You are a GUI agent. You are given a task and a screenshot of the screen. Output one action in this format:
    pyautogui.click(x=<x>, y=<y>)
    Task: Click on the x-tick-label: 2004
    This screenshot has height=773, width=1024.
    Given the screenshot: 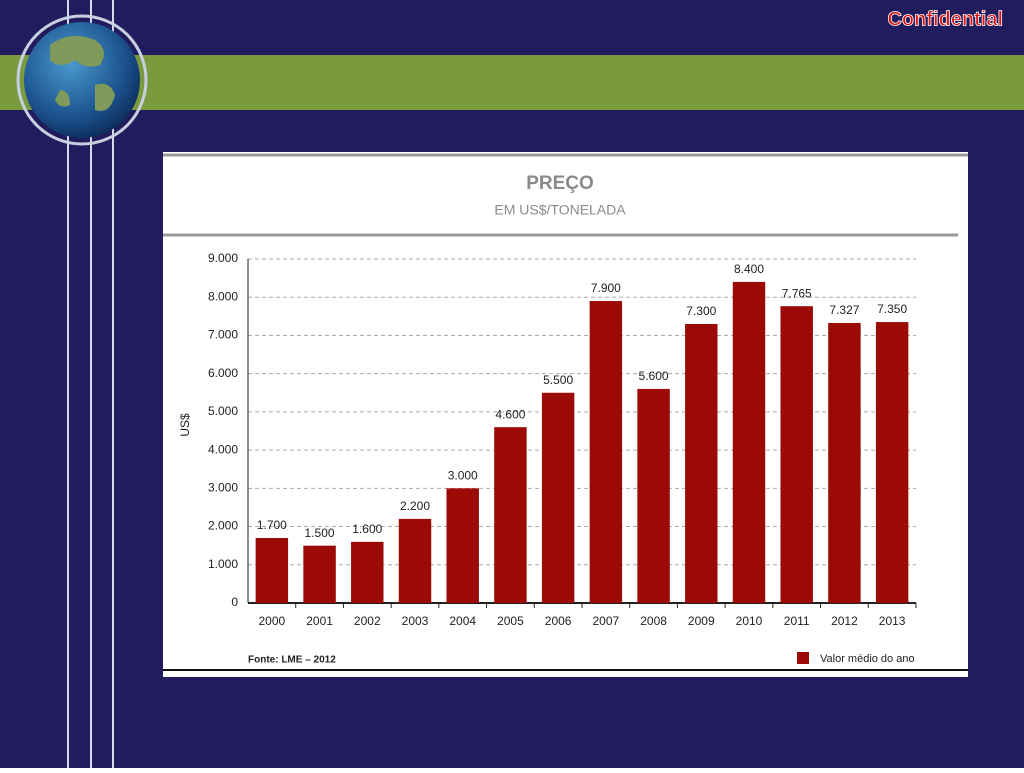 What is the action you would take?
    pyautogui.click(x=462, y=621)
    